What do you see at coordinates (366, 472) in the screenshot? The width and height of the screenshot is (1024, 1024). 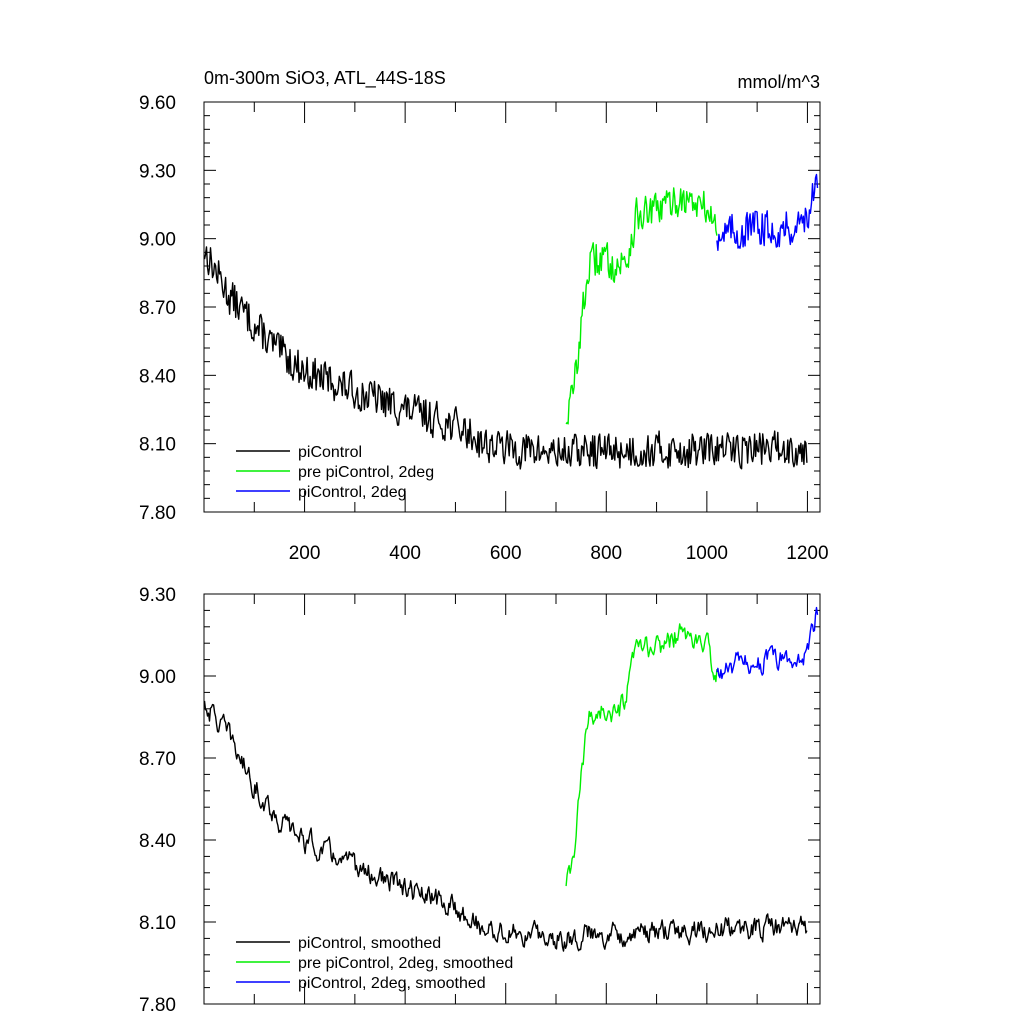 I see `legend-label-pre-picontrol-2deg: pre piControl, 2deg` at bounding box center [366, 472].